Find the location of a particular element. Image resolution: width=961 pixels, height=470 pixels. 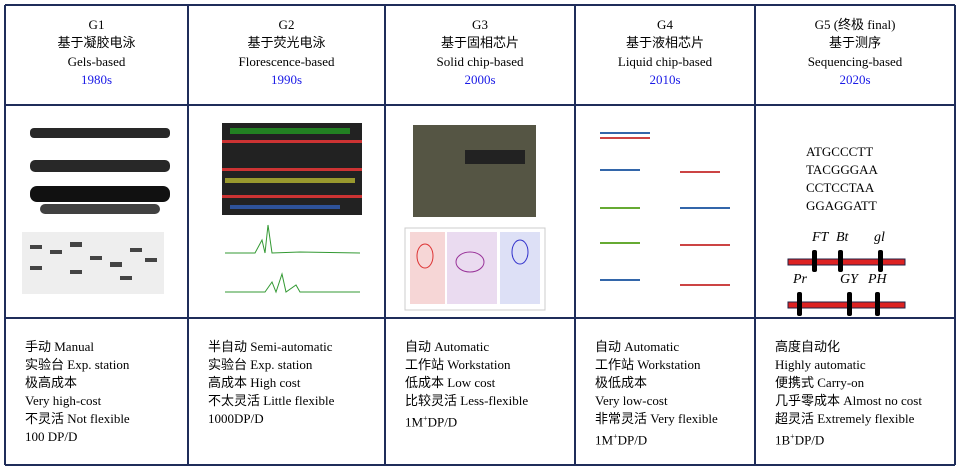

name-en: Liquid chip-based is located at coordinates (665, 61).